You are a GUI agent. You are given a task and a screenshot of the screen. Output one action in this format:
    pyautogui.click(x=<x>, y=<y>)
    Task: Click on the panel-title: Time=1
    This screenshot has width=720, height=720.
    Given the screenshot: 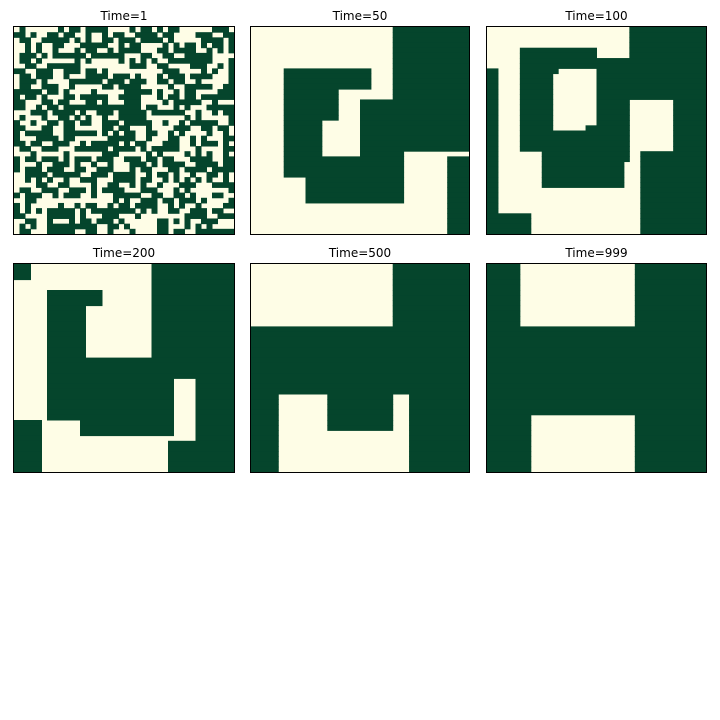 What is the action you would take?
    pyautogui.click(x=124, y=16)
    